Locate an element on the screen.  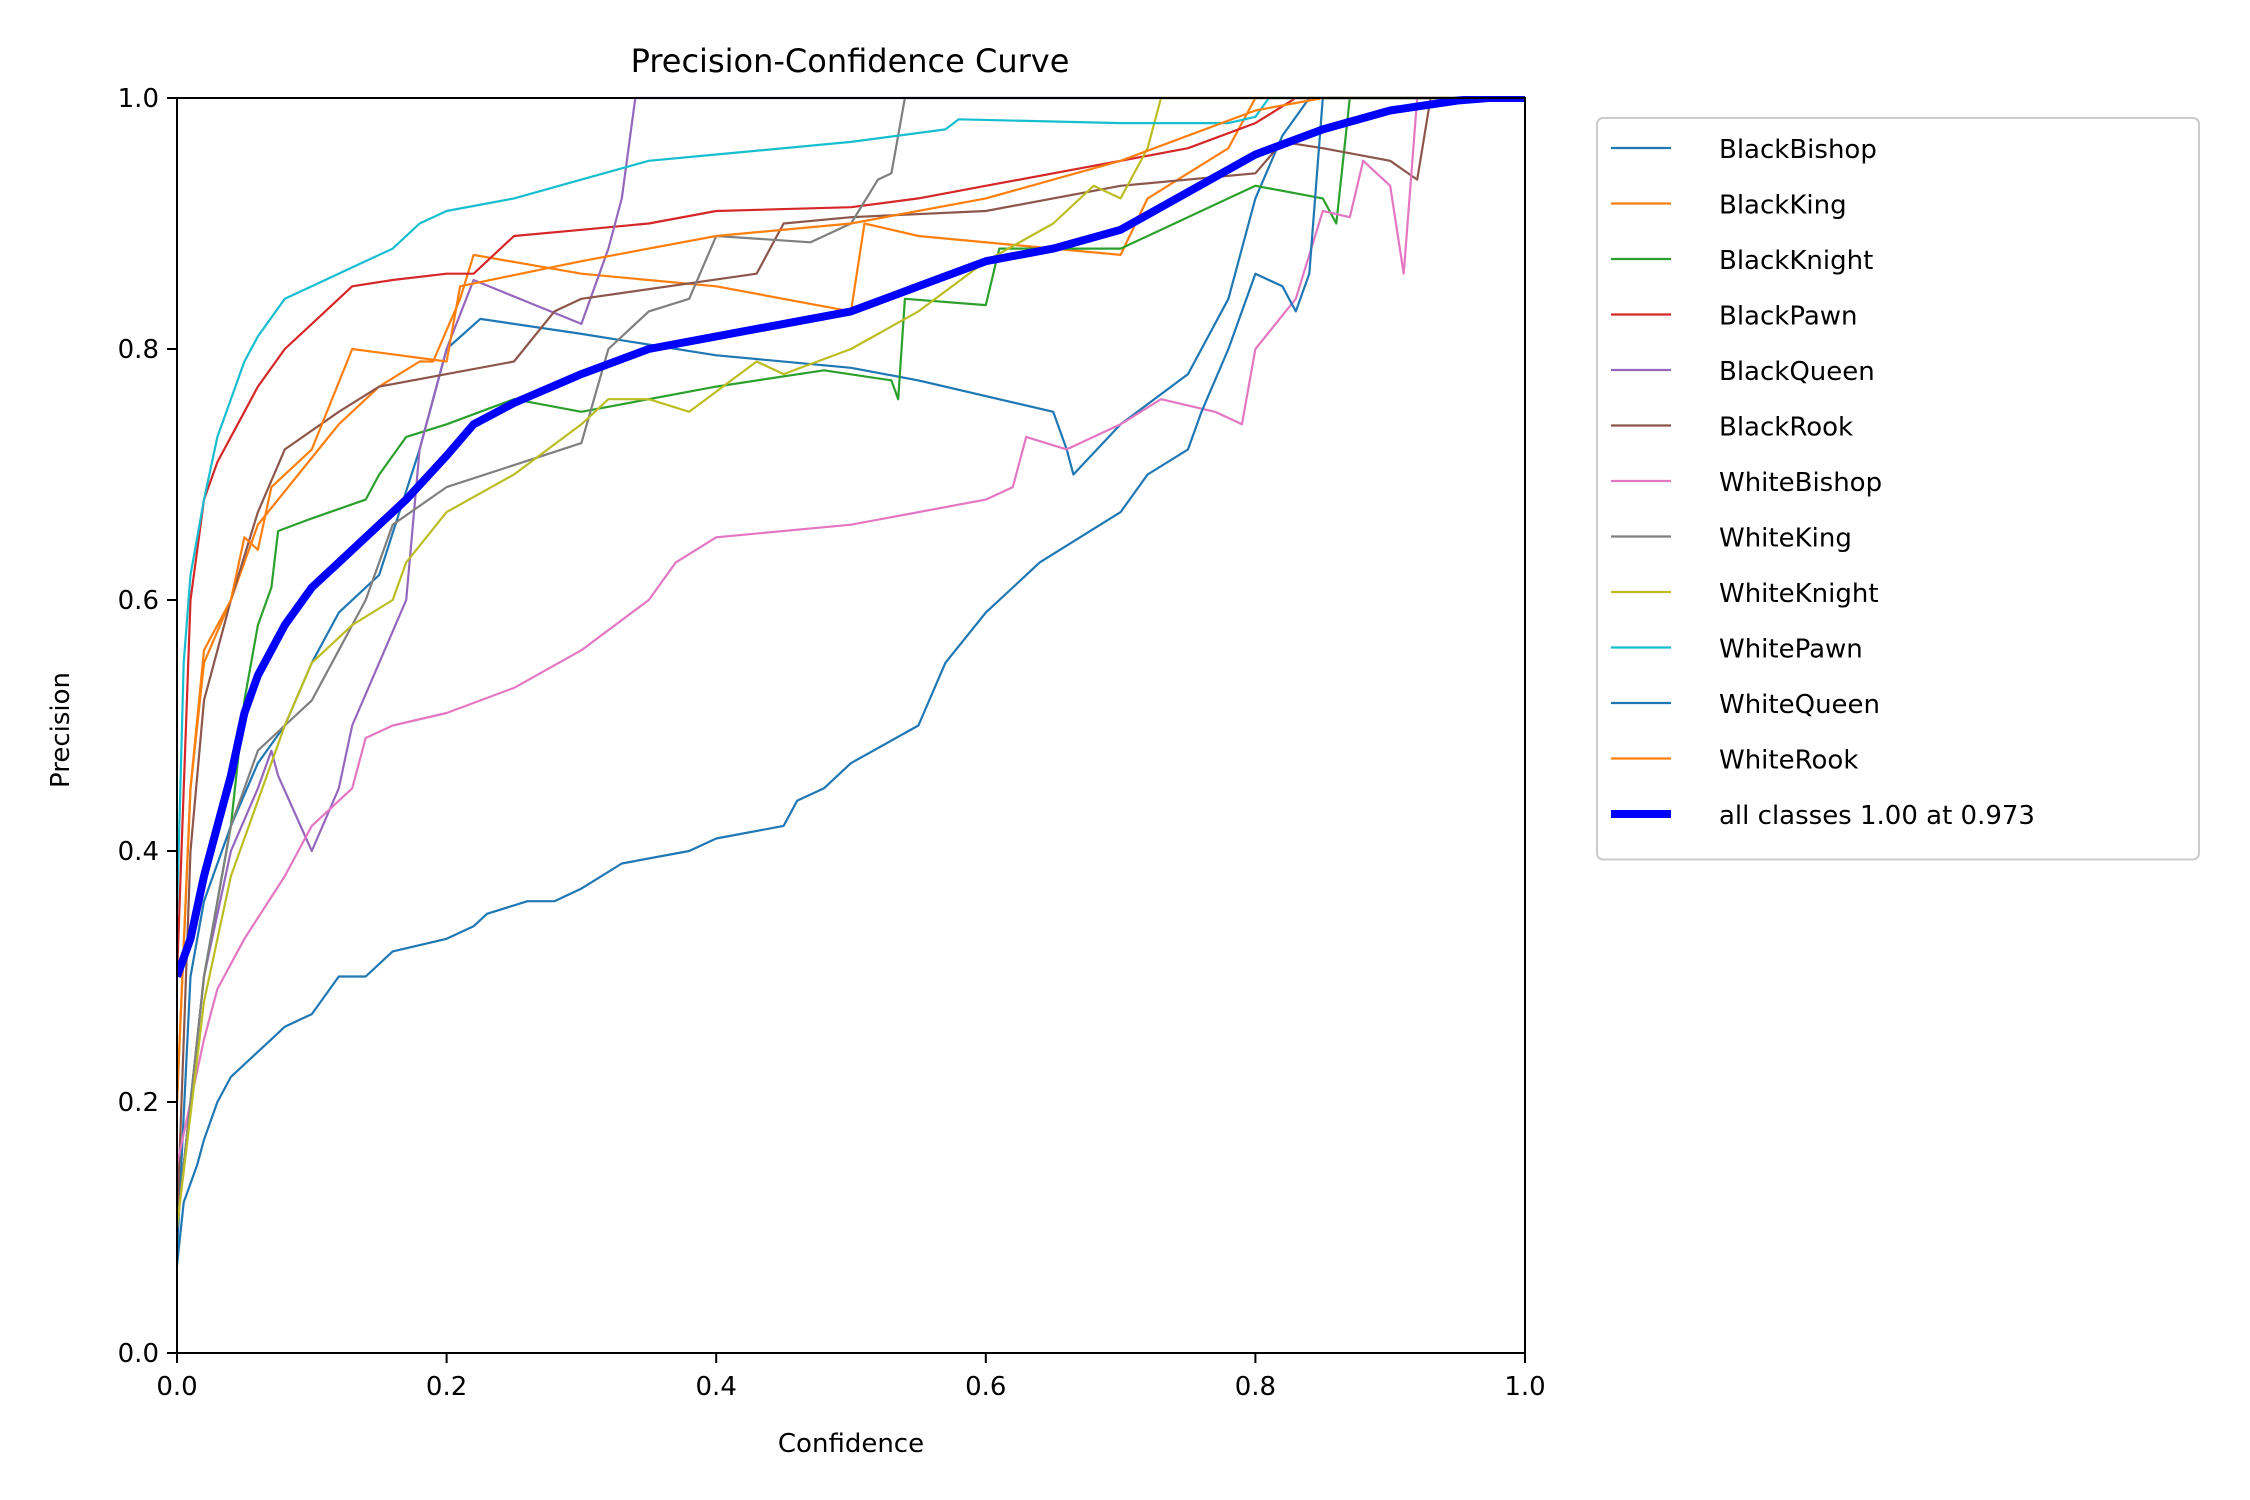
legend-label: BlackBishop is located at coordinates (1798, 150).